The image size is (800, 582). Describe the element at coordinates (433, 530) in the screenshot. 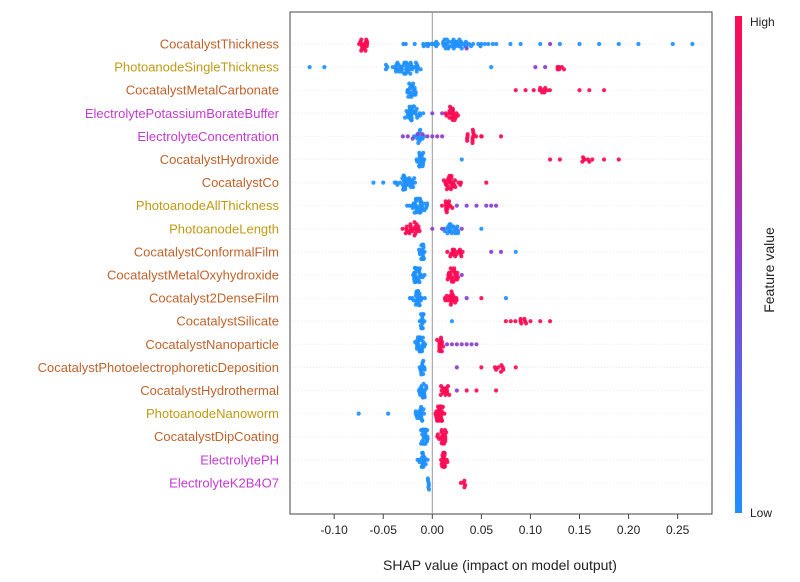

I see `x-tick-label: 0.00` at that location.